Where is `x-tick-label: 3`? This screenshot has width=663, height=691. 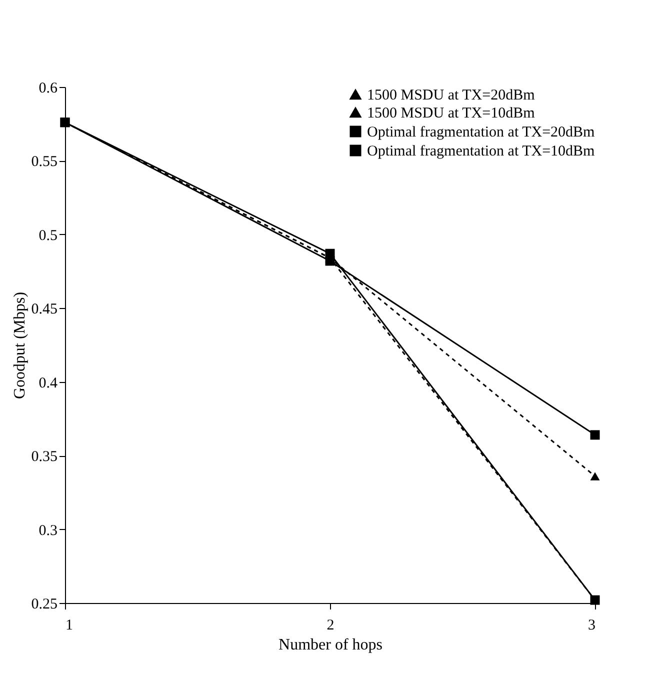
x-tick-label: 3 is located at coordinates (592, 626).